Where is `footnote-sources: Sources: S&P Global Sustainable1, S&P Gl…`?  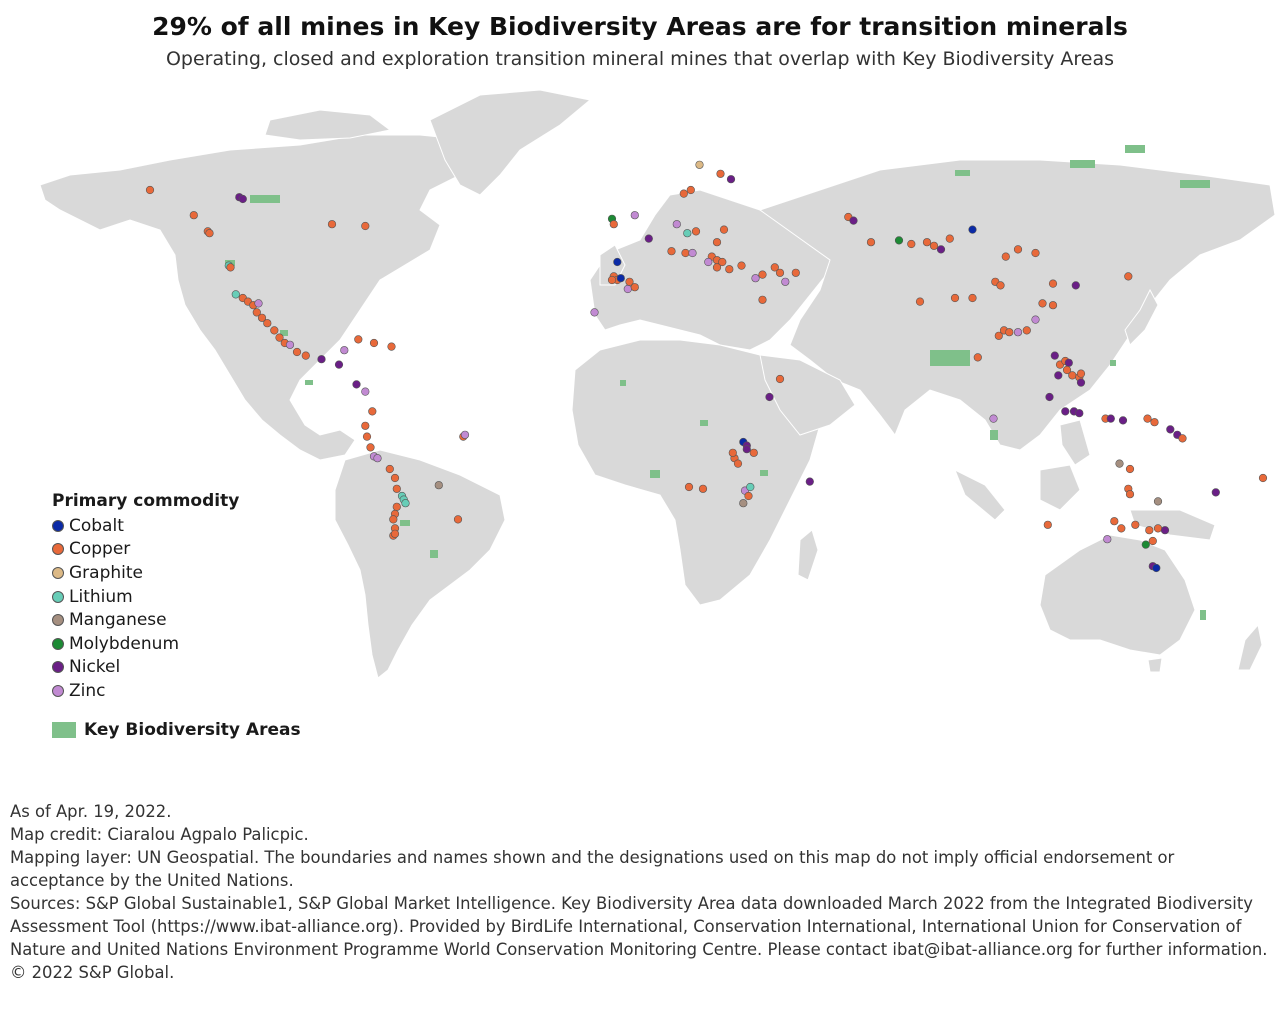 footnote-sources: Sources: S&P Global Sustainable1, S&P Gl… is located at coordinates (639, 926).